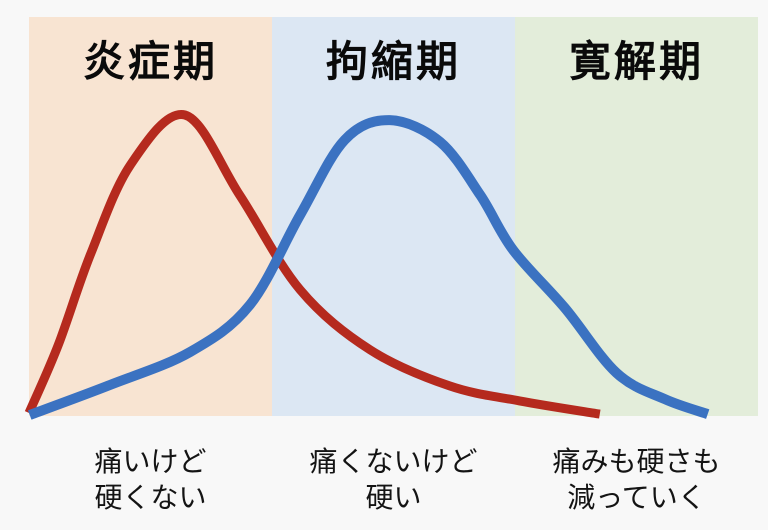 This screenshot has height=530, width=768. Describe the element at coordinates (150, 61) in the screenshot. I see `phase-title-inflammation: 炎症期` at that location.